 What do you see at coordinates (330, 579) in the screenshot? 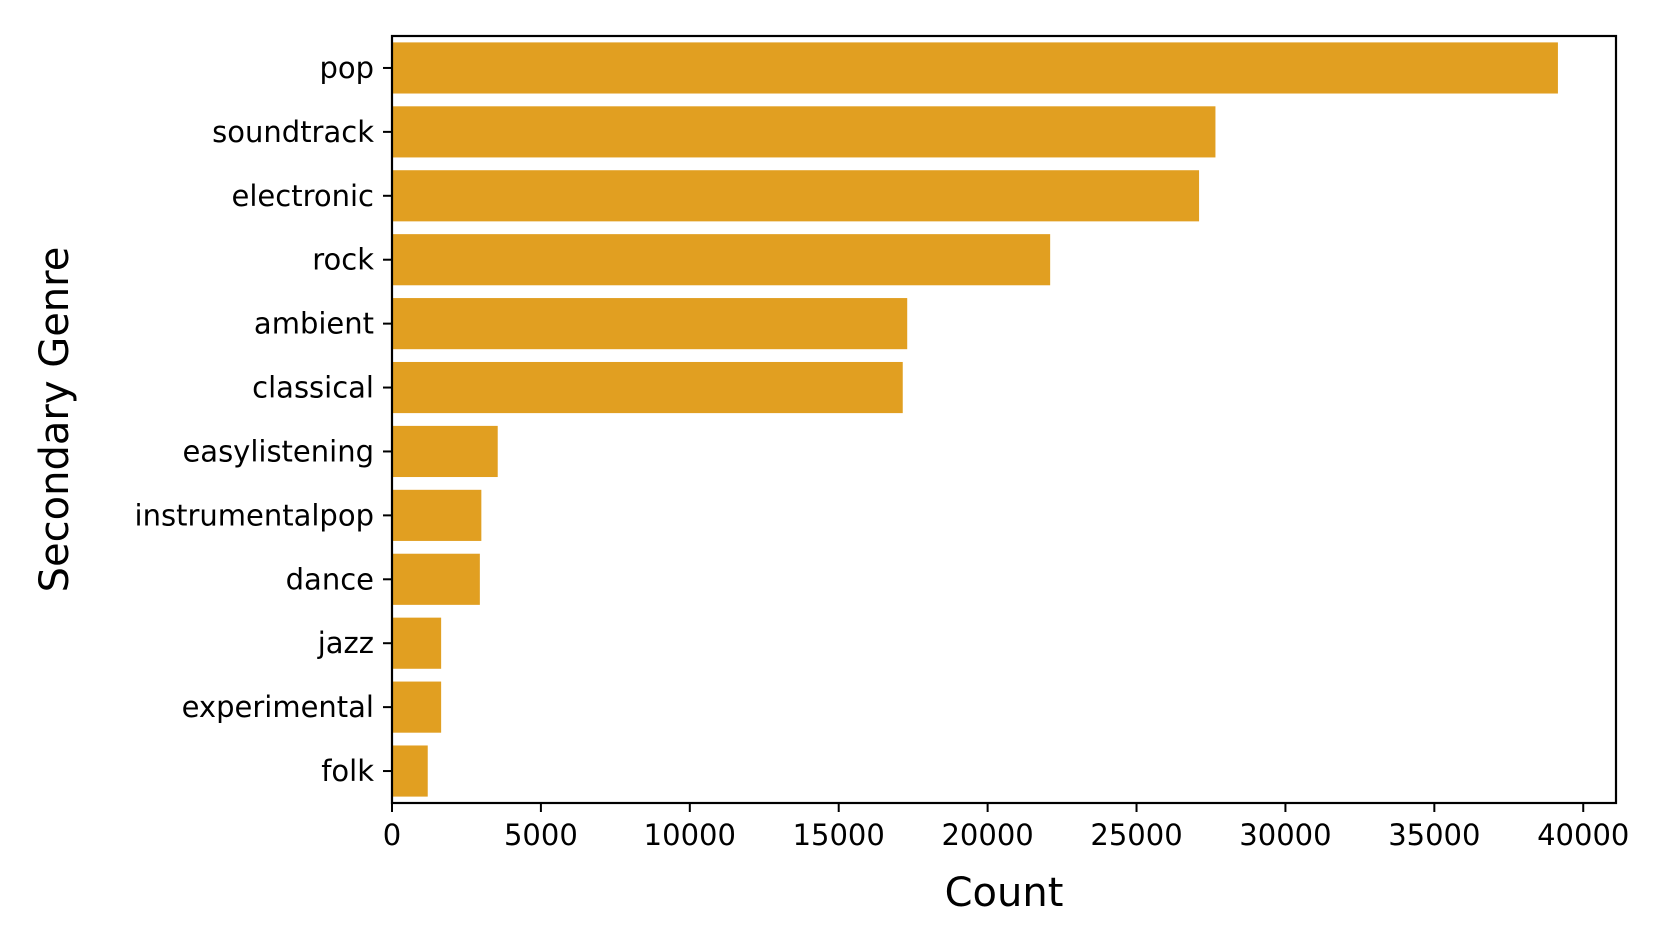
I see `y-tick-label: dance` at bounding box center [330, 579].